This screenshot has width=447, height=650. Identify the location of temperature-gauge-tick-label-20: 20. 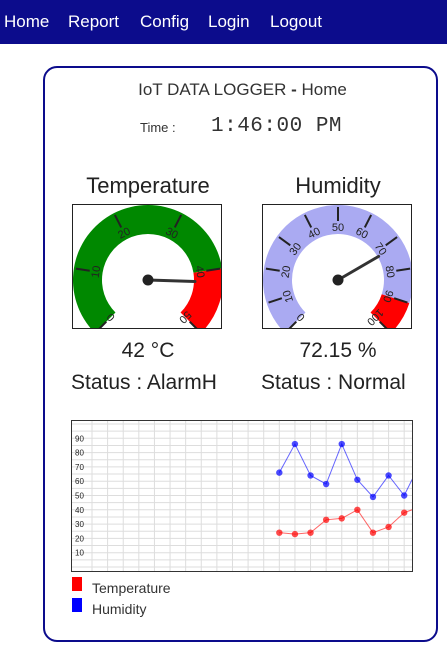
(124, 233).